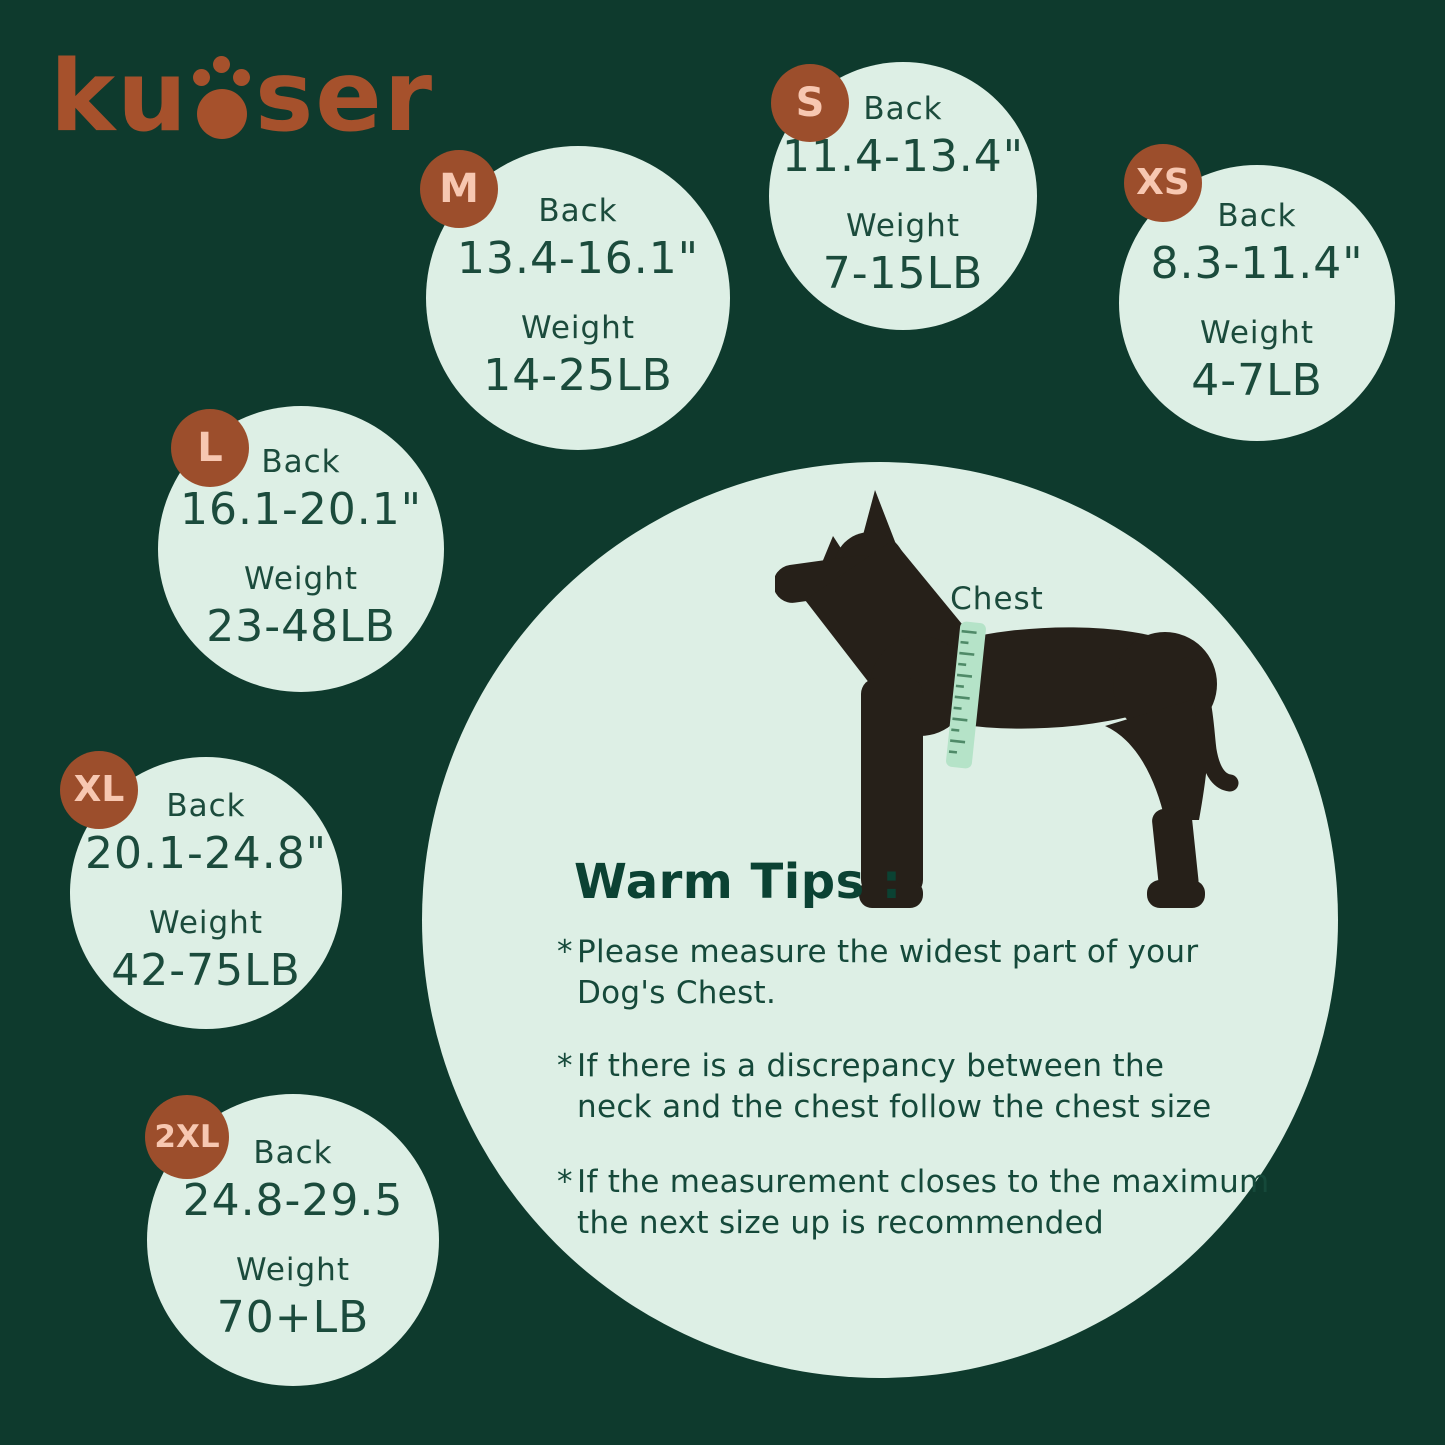  I want to click on logo-text-left: ku, so click(119, 97).